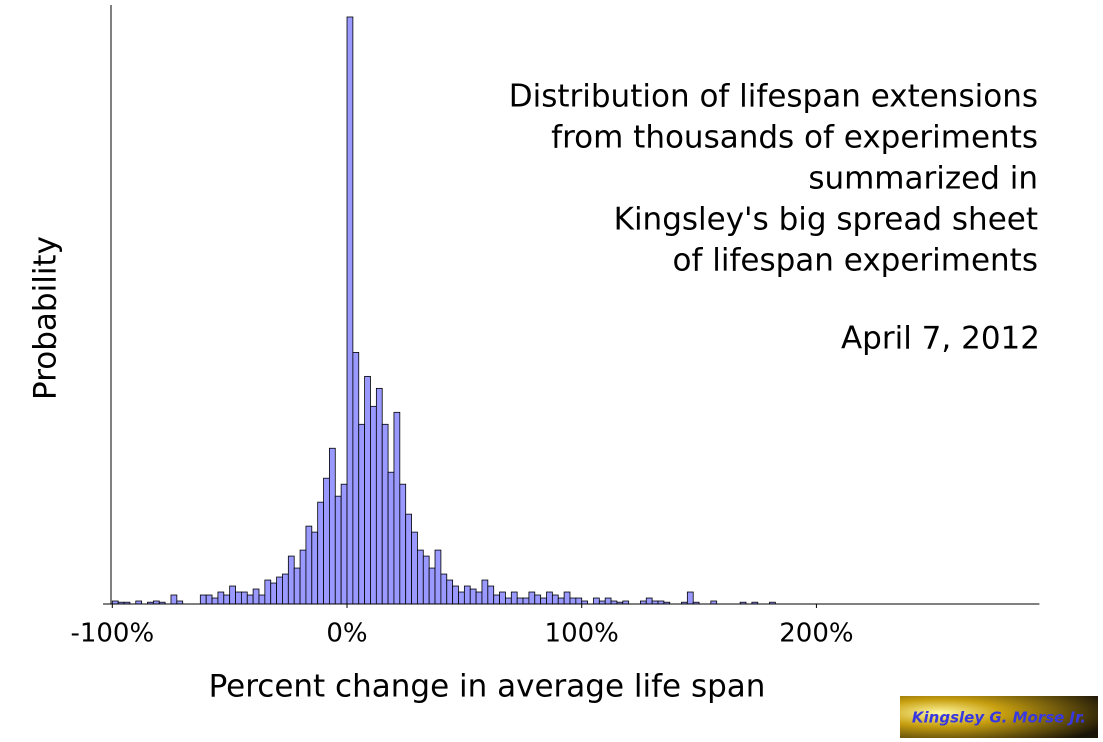 This screenshot has height=742, width=1103. I want to click on y-axis-label: Probability, so click(46, 318).